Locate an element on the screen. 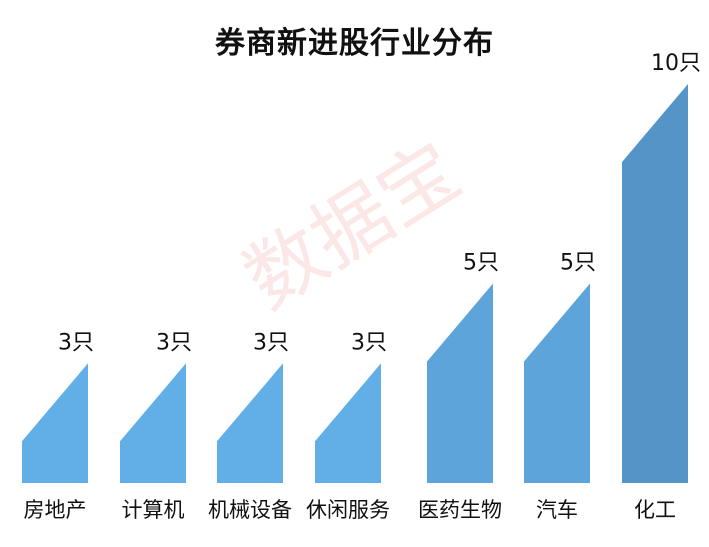  bar-休闲服务 is located at coordinates (348, 423).